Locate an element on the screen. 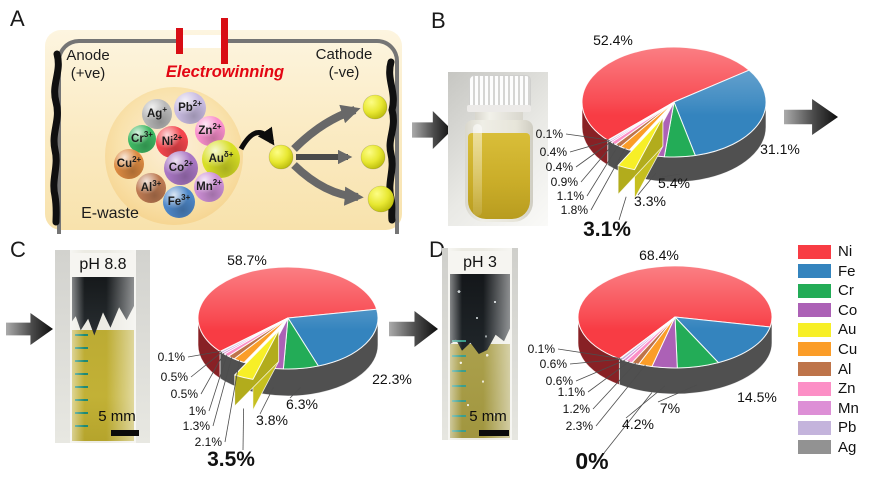 This screenshot has height=482, width=879. legend-label: Cu is located at coordinates (848, 349).